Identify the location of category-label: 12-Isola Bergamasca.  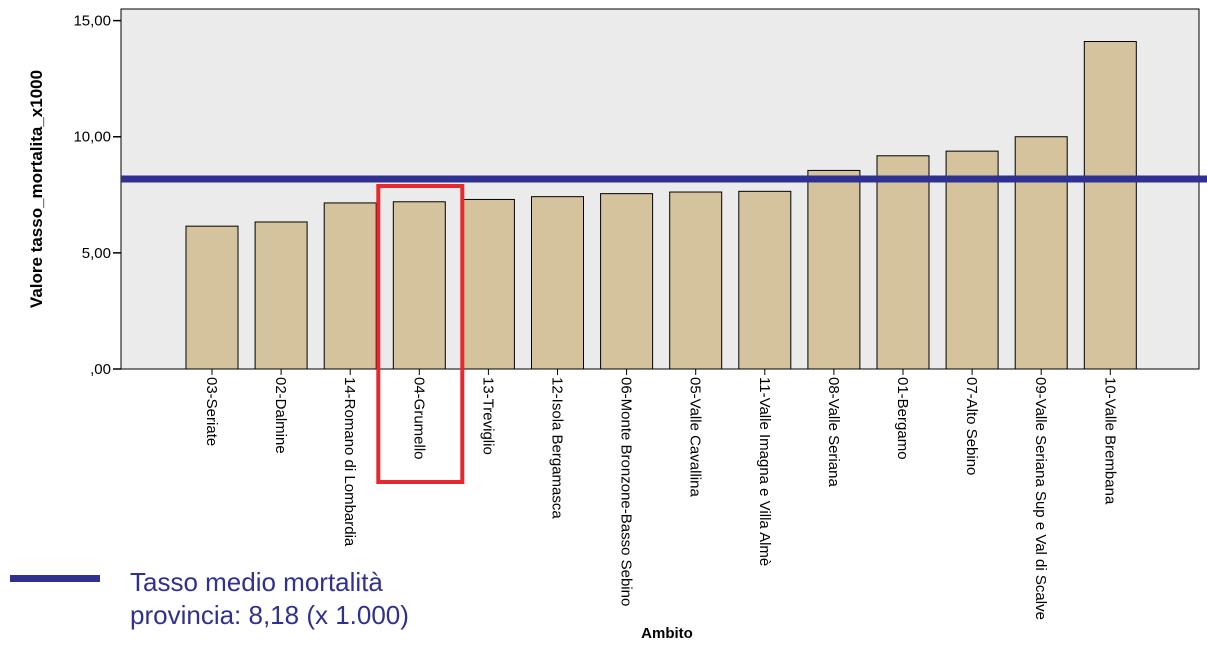
(557, 448).